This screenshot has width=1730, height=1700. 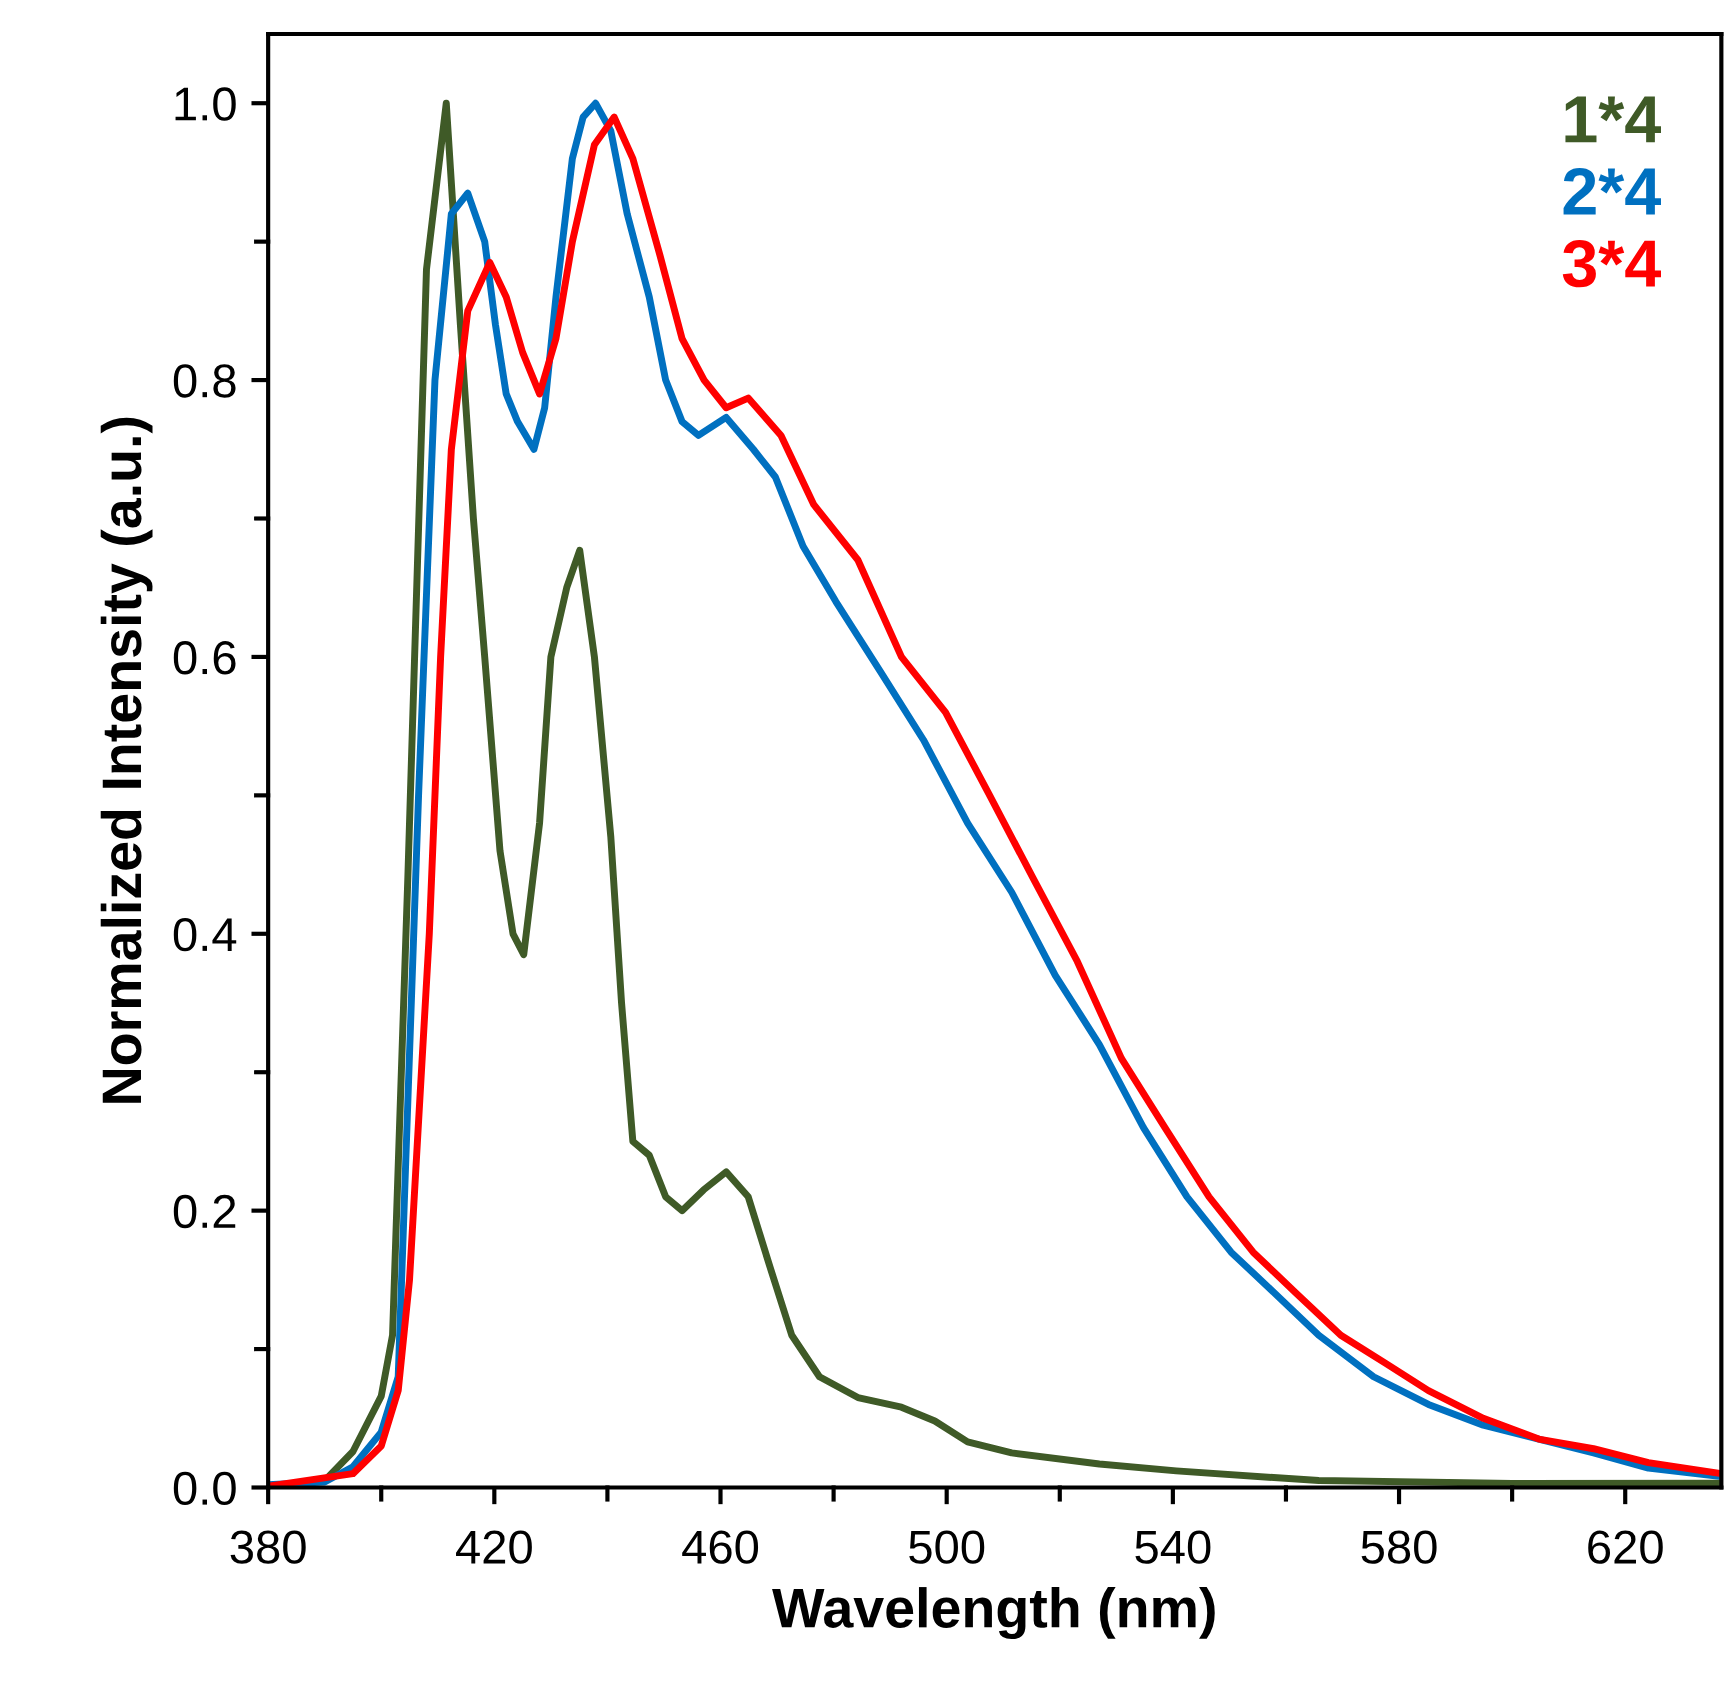 What do you see at coordinates (204, 381) in the screenshot?
I see `y-tick-label: 0.8` at bounding box center [204, 381].